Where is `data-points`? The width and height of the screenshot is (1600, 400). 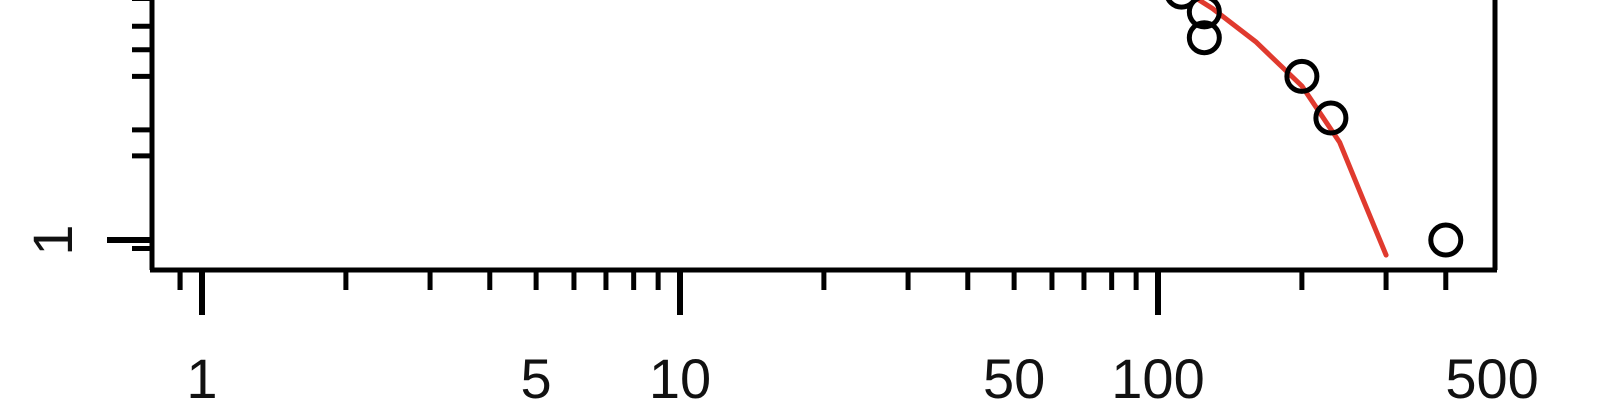 data-points is located at coordinates (1314, 129).